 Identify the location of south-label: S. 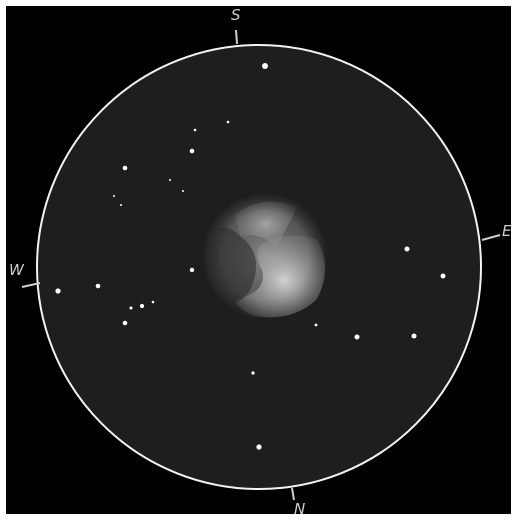
(236, 15).